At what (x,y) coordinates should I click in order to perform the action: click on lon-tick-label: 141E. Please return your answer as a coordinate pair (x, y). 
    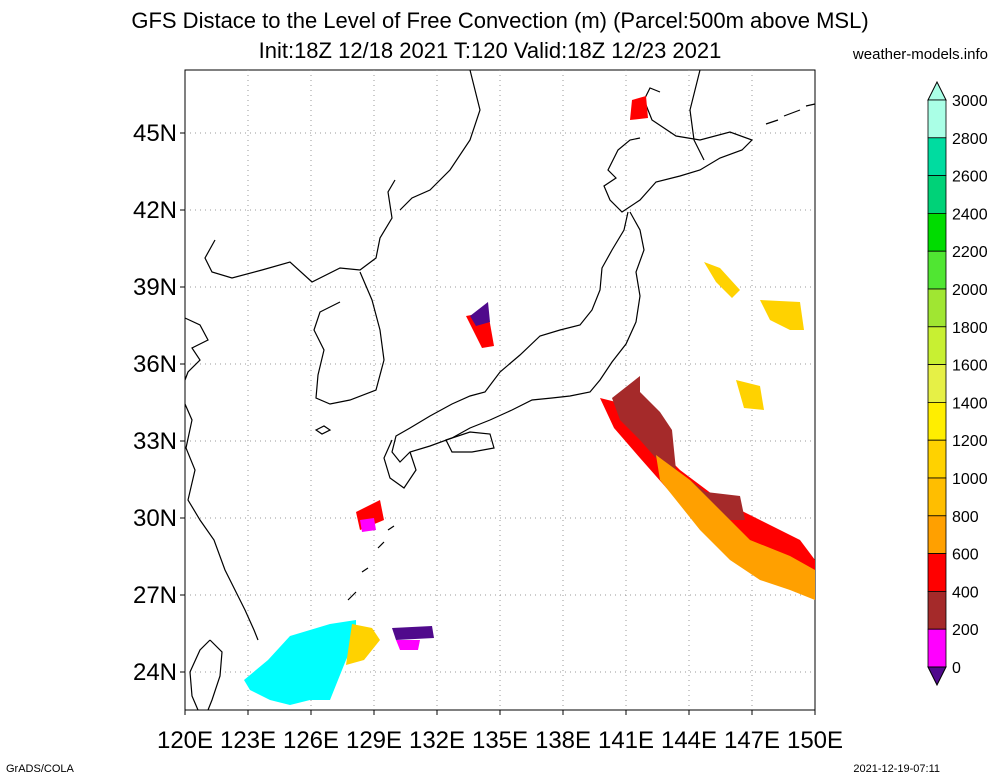
    Looking at the image, I should click on (626, 740).